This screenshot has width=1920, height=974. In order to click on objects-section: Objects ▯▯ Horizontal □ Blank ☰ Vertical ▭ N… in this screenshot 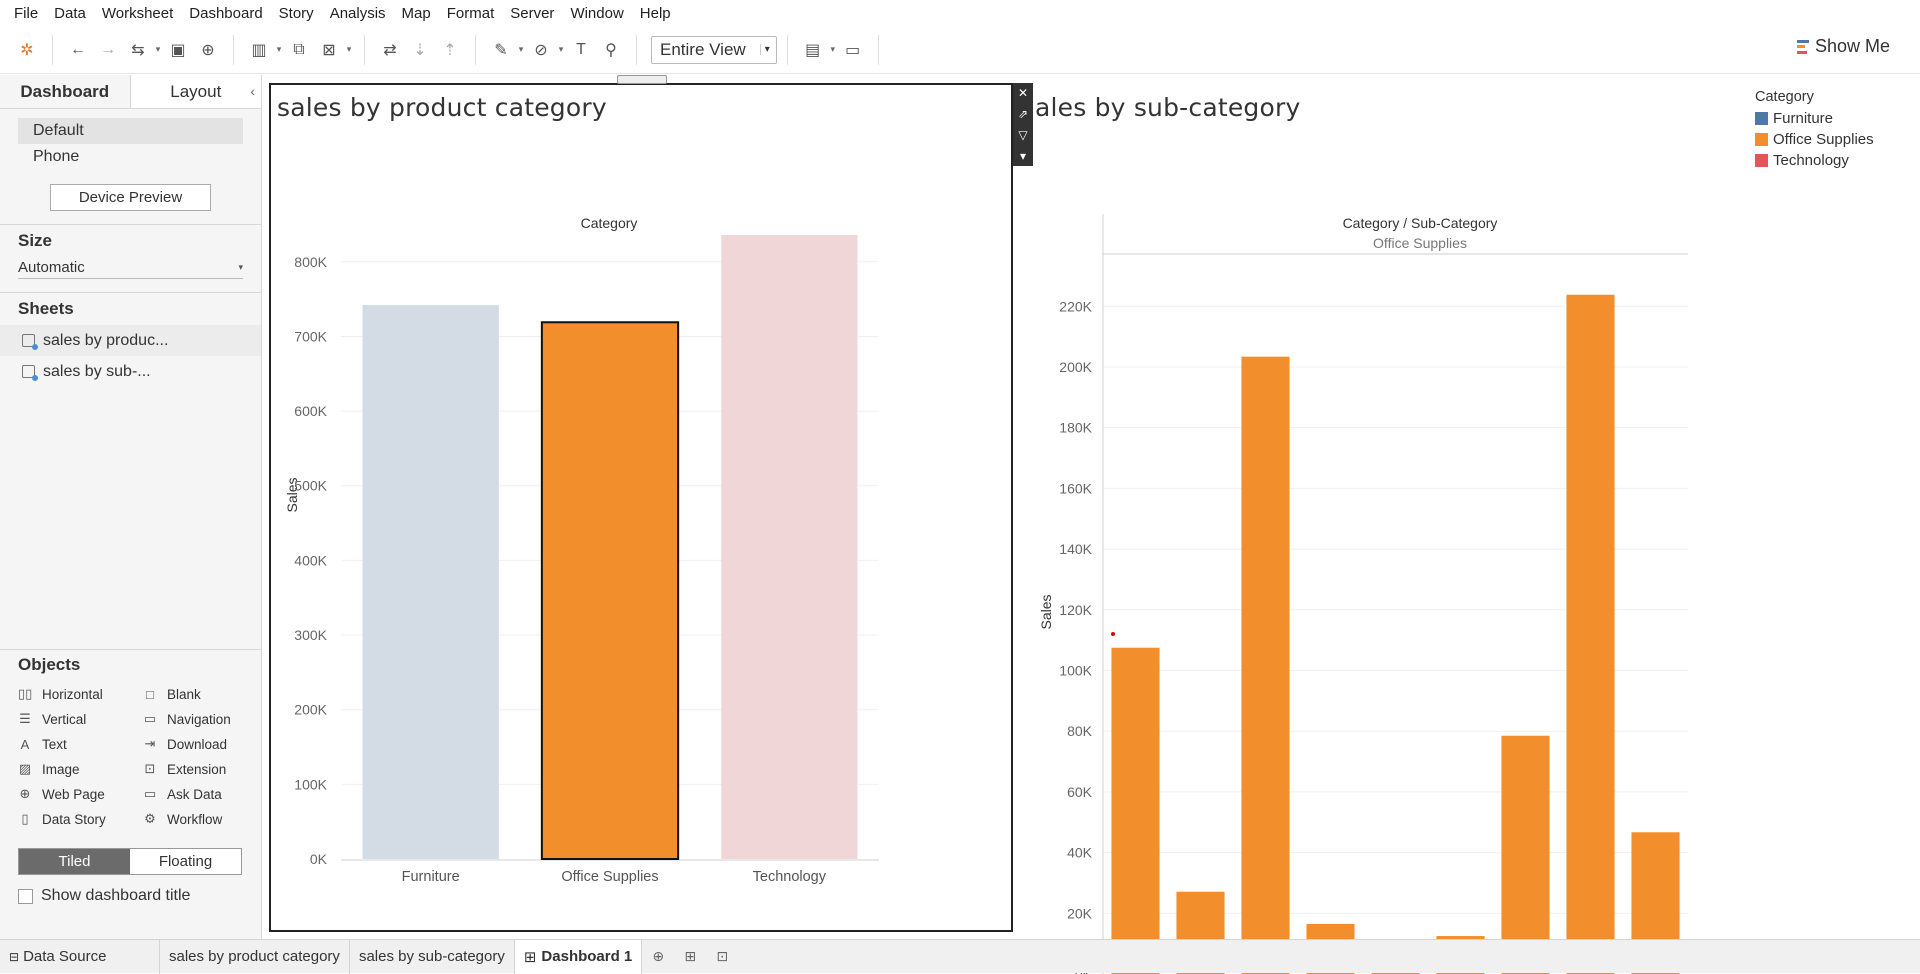, I will do `click(131, 777)`.